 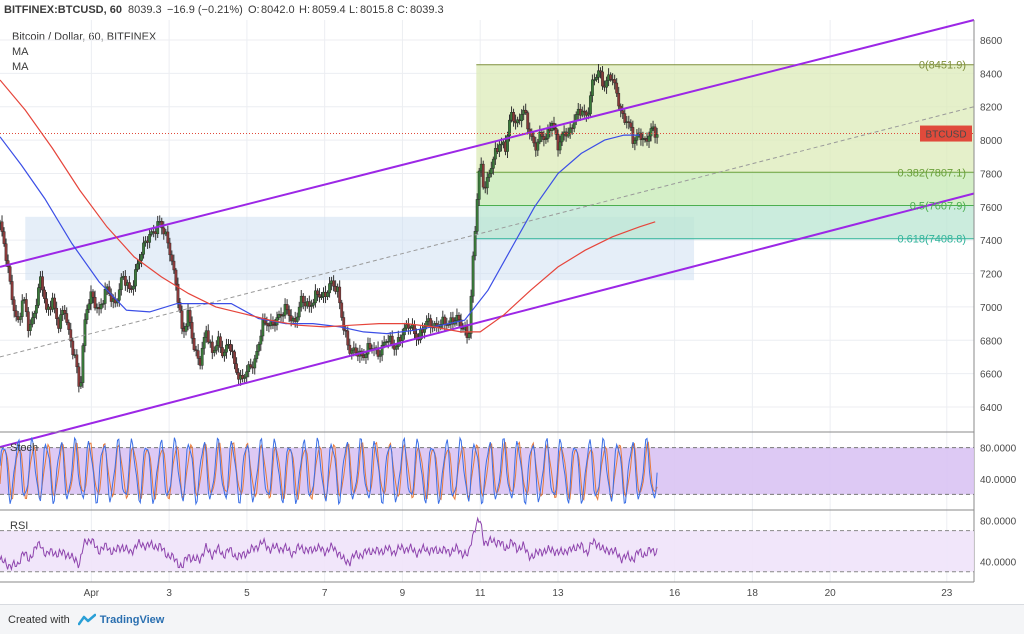 I want to click on price-tick-label: 6800, so click(x=991, y=341).